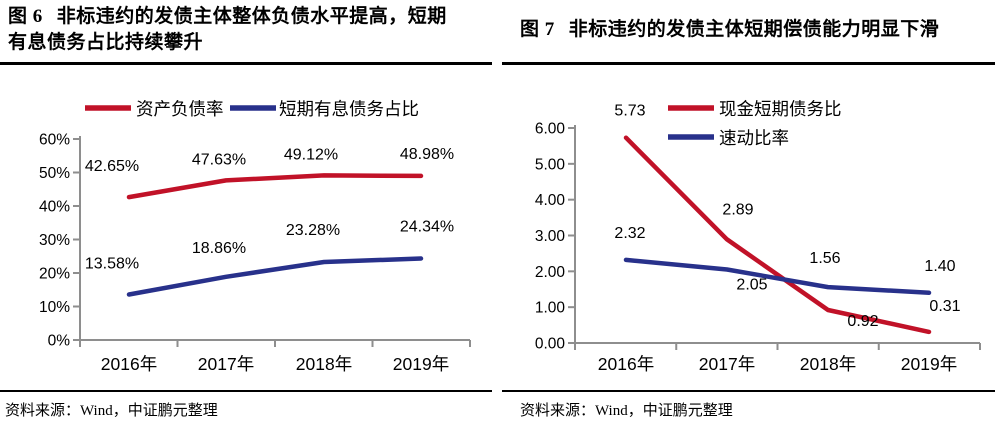 The height and width of the screenshot is (425, 995). What do you see at coordinates (550, 164) in the screenshot?
I see `y-tick-label: 5.00` at bounding box center [550, 164].